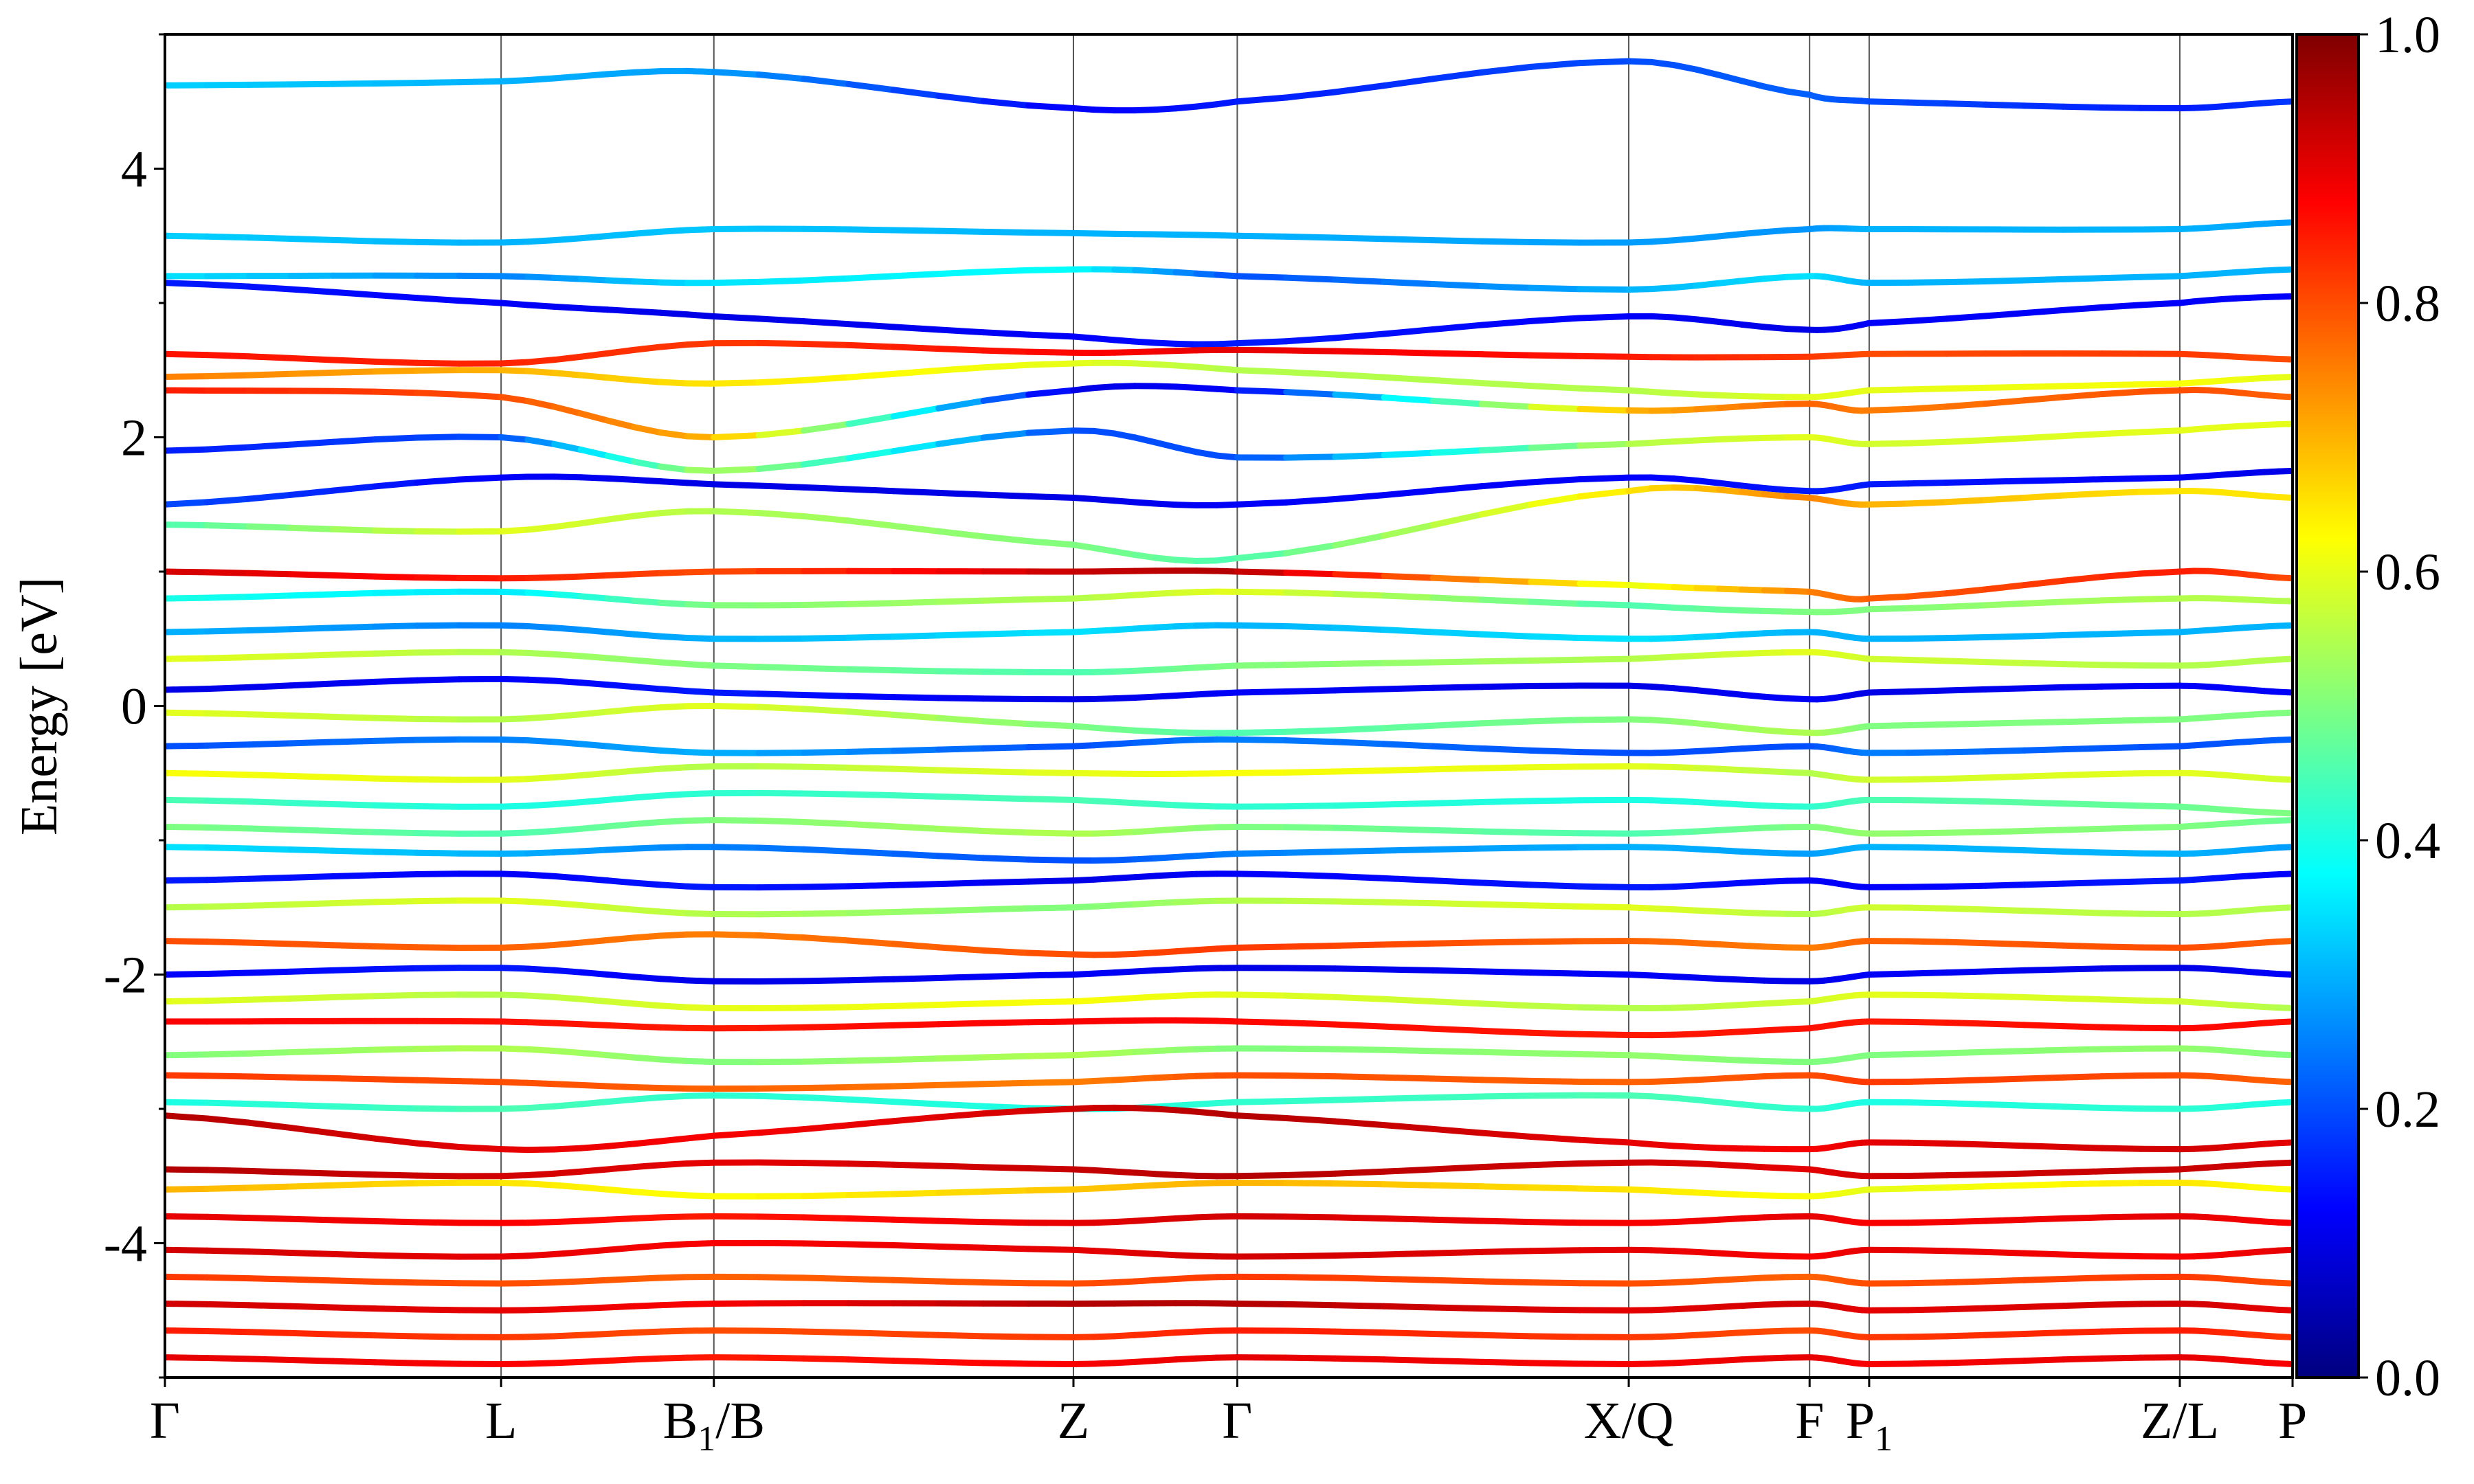 The image size is (2474, 1484). What do you see at coordinates (2407, 304) in the screenshot?
I see `colorbar-tick-label: 0.8` at bounding box center [2407, 304].